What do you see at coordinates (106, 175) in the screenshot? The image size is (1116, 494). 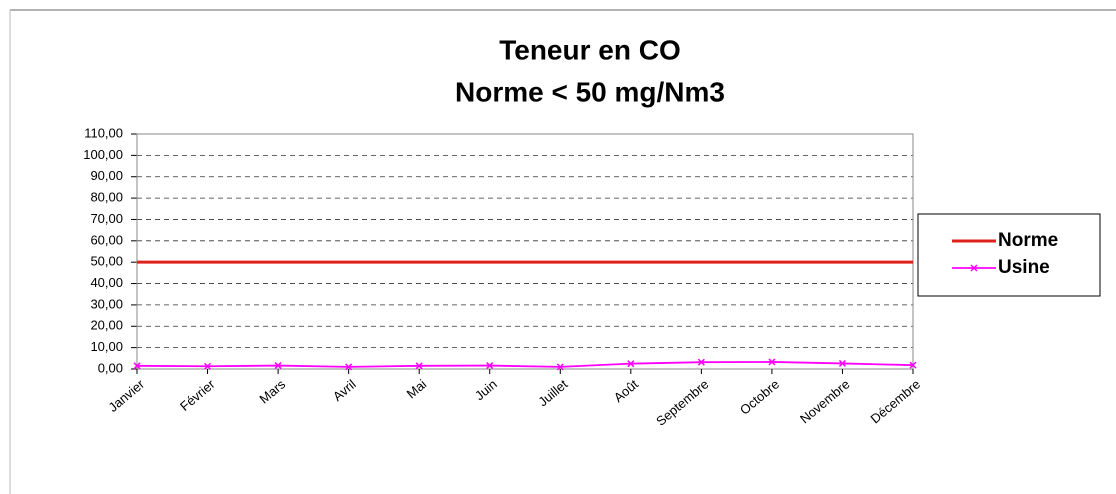 I see `y-tick-label: 90,00` at bounding box center [106, 175].